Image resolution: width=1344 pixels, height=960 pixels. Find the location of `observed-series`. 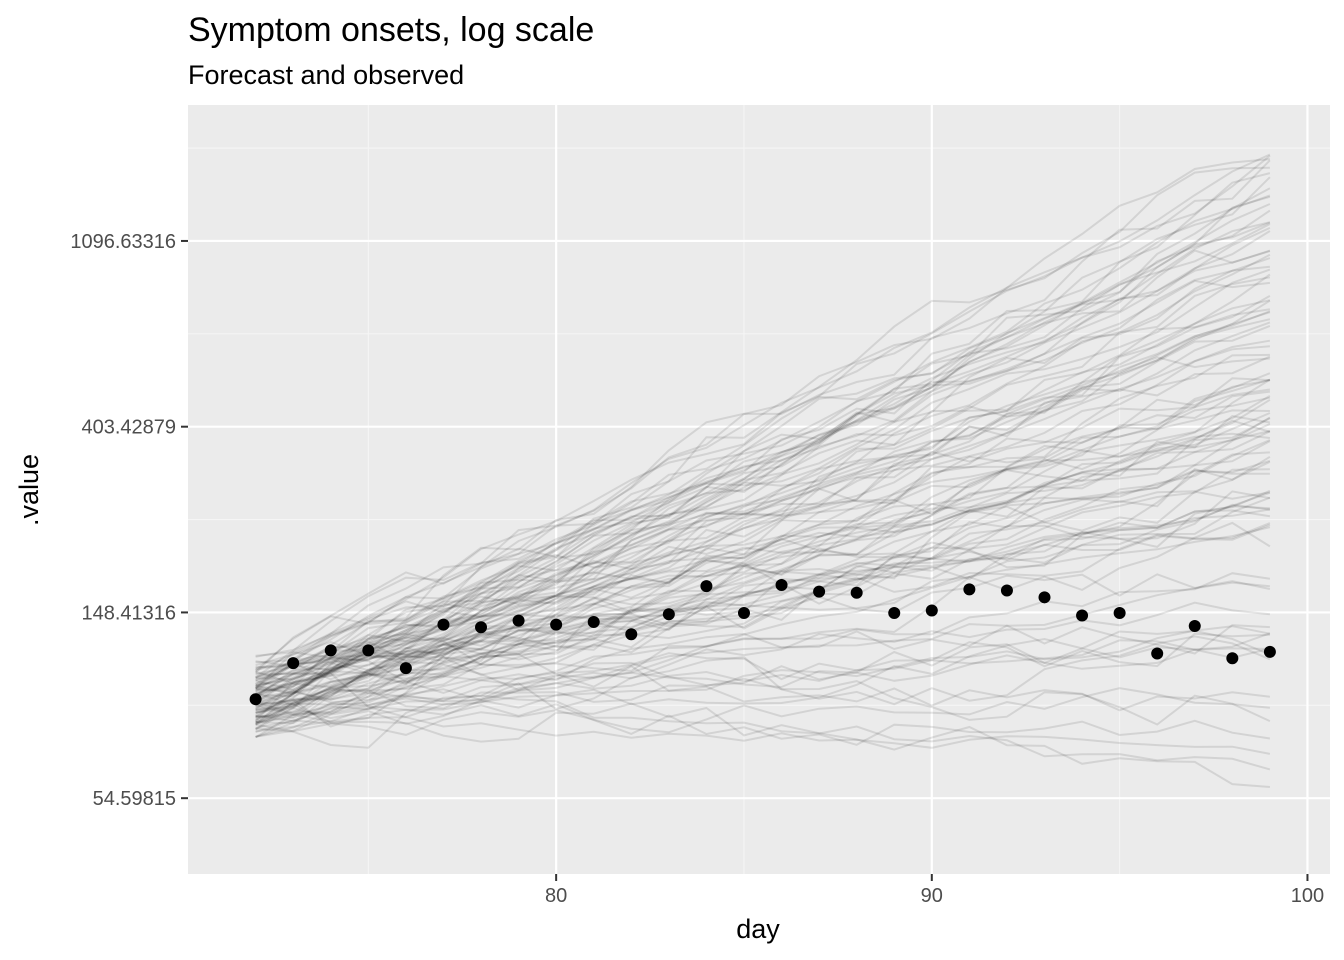

observed-series is located at coordinates (762, 642).